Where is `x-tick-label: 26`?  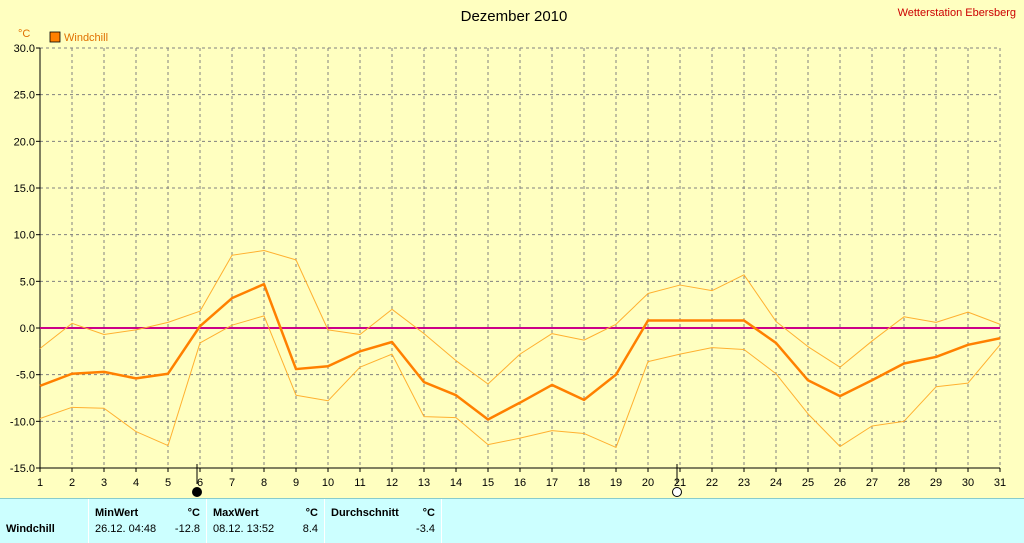 x-tick-label: 26 is located at coordinates (840, 483).